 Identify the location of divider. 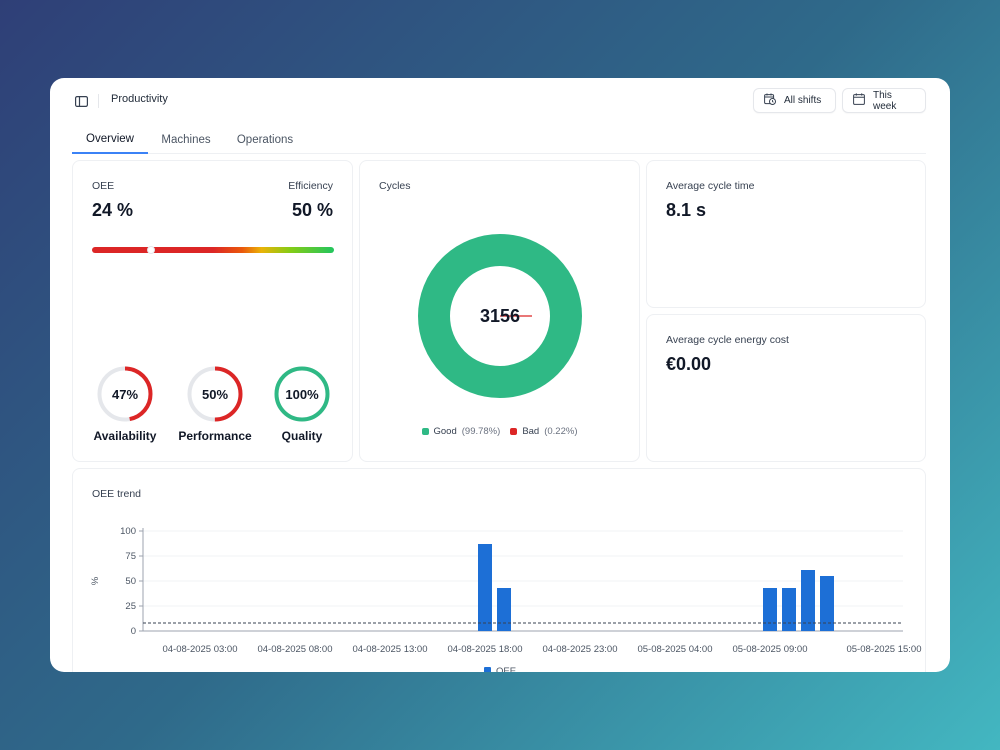
(98, 101).